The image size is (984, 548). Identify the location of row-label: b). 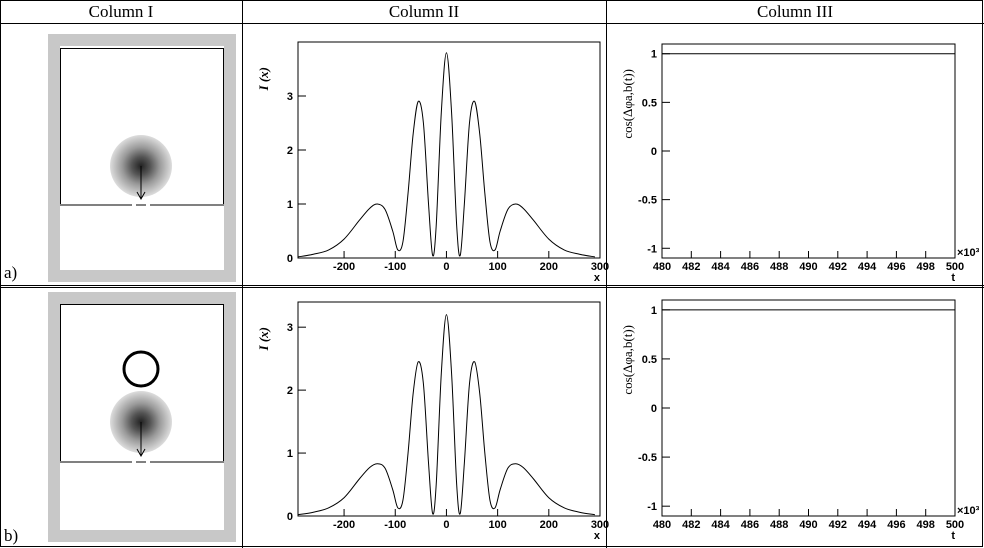
(11, 535).